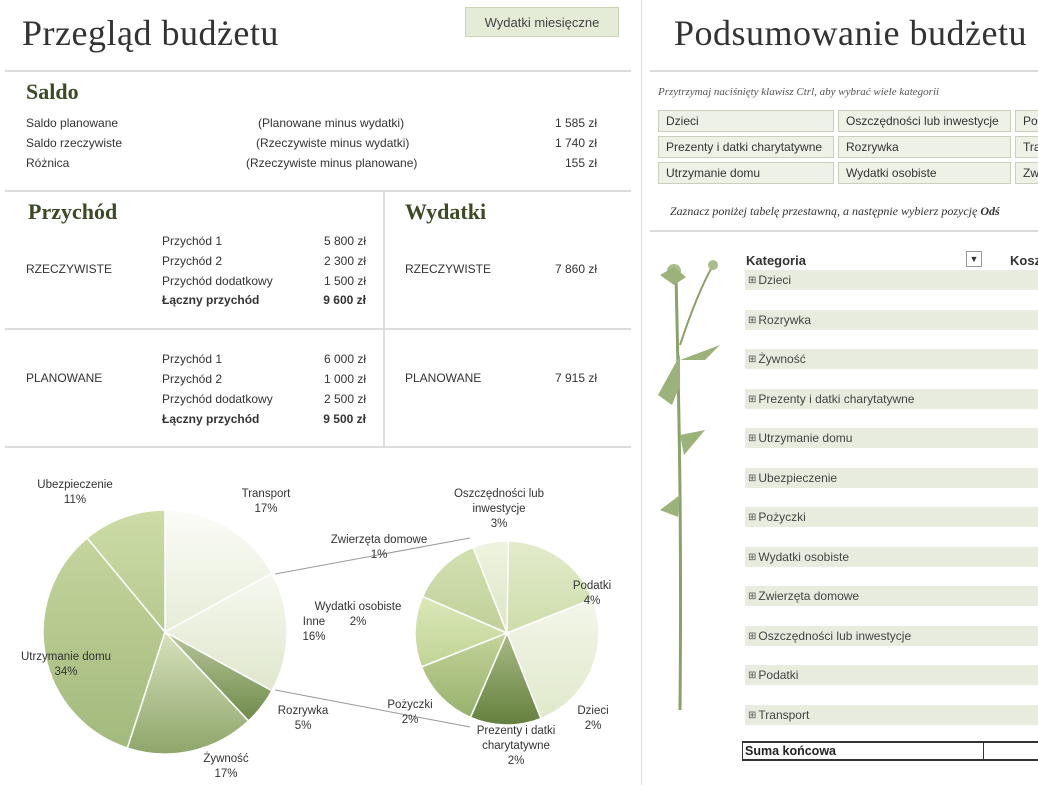 The image size is (1038, 800). What do you see at coordinates (891, 320) in the screenshot?
I see `pivot-row: ⊞ Rozrywka` at bounding box center [891, 320].